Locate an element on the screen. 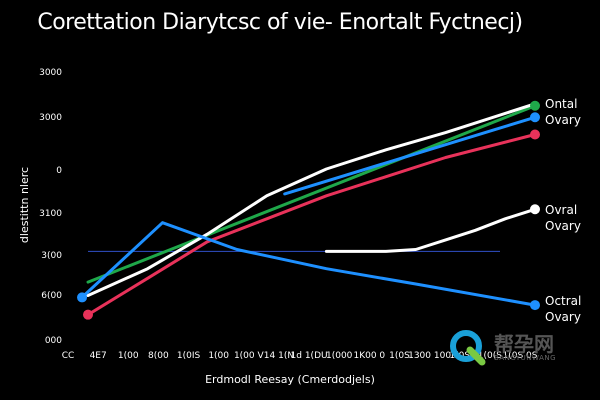  y-tick-label: 3(00 is located at coordinates (51, 256).